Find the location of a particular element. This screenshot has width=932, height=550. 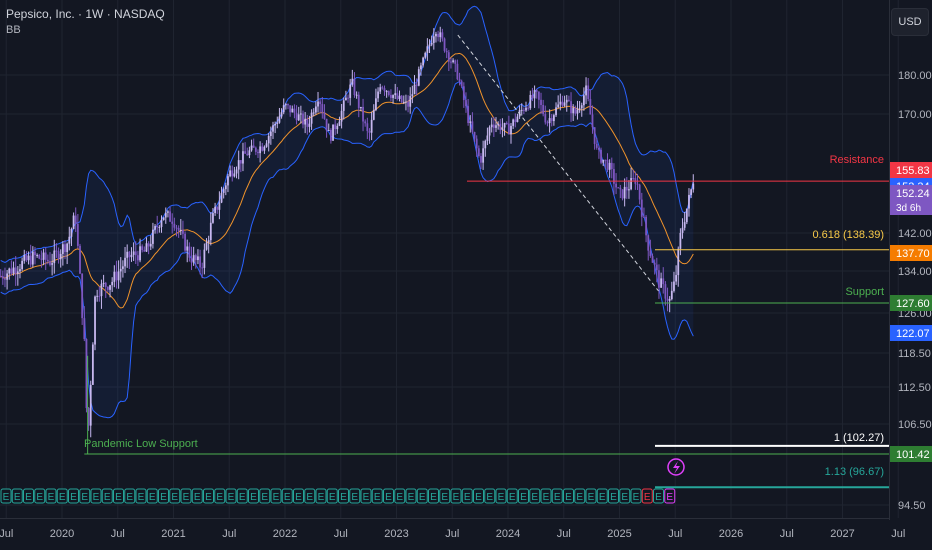

price-tick-label: 134.00 is located at coordinates (915, 272).